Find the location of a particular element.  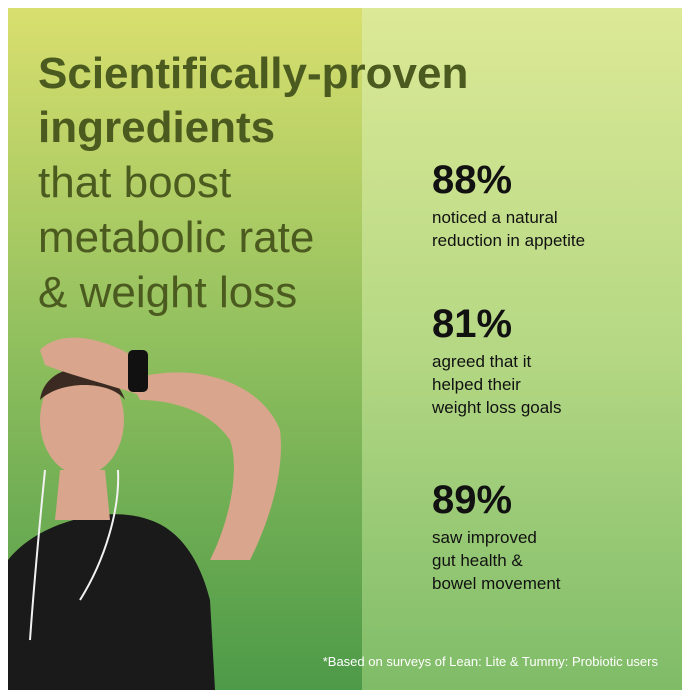

stat-description: agreed that it is located at coordinates (482, 361).